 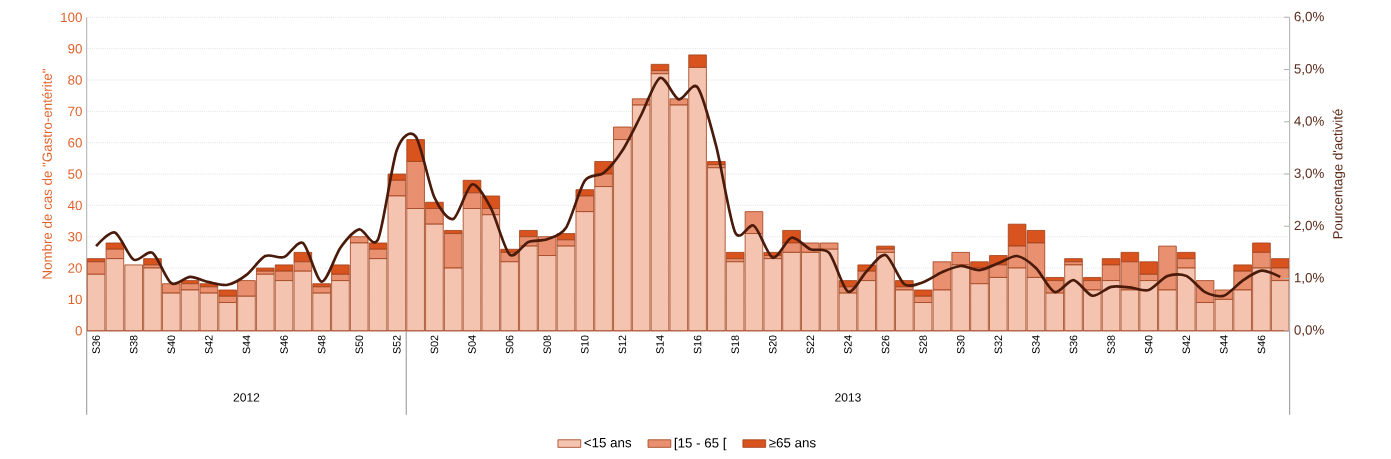 What do you see at coordinates (75, 143) in the screenshot?
I see `y-tick-label: 60` at bounding box center [75, 143].